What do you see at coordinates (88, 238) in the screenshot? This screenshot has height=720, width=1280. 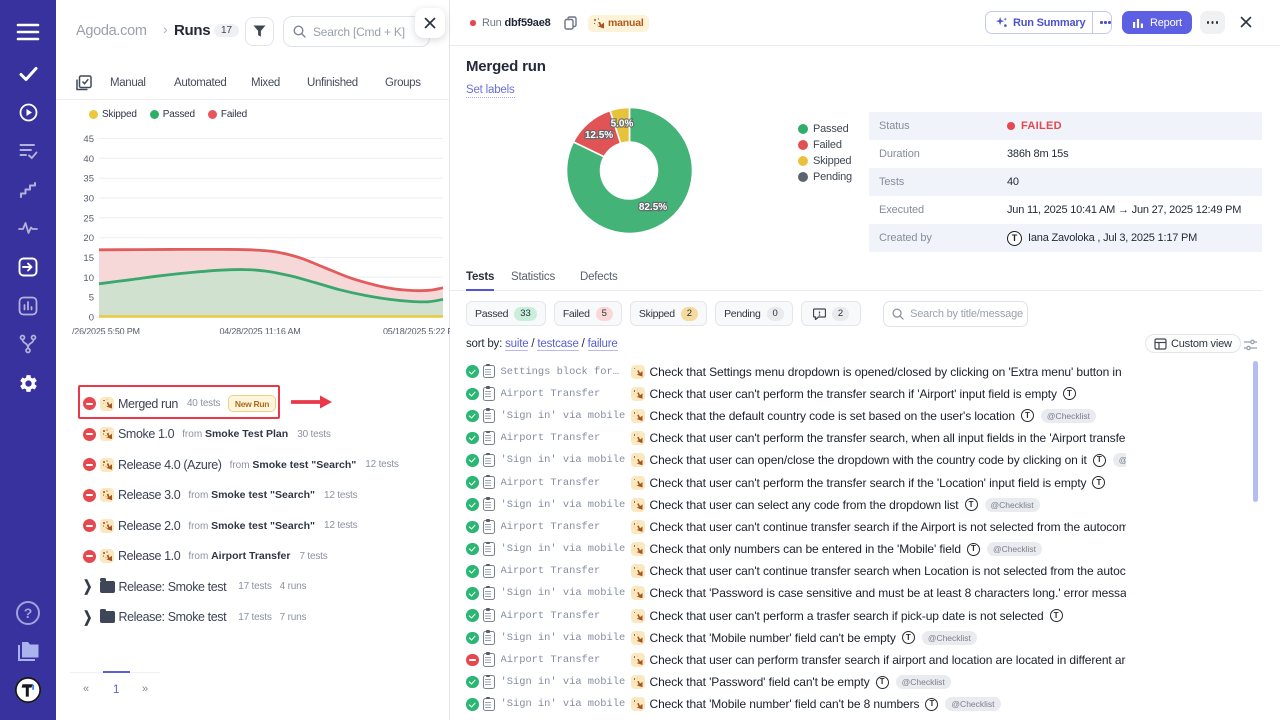 I see `svg-text: 20` at bounding box center [88, 238].